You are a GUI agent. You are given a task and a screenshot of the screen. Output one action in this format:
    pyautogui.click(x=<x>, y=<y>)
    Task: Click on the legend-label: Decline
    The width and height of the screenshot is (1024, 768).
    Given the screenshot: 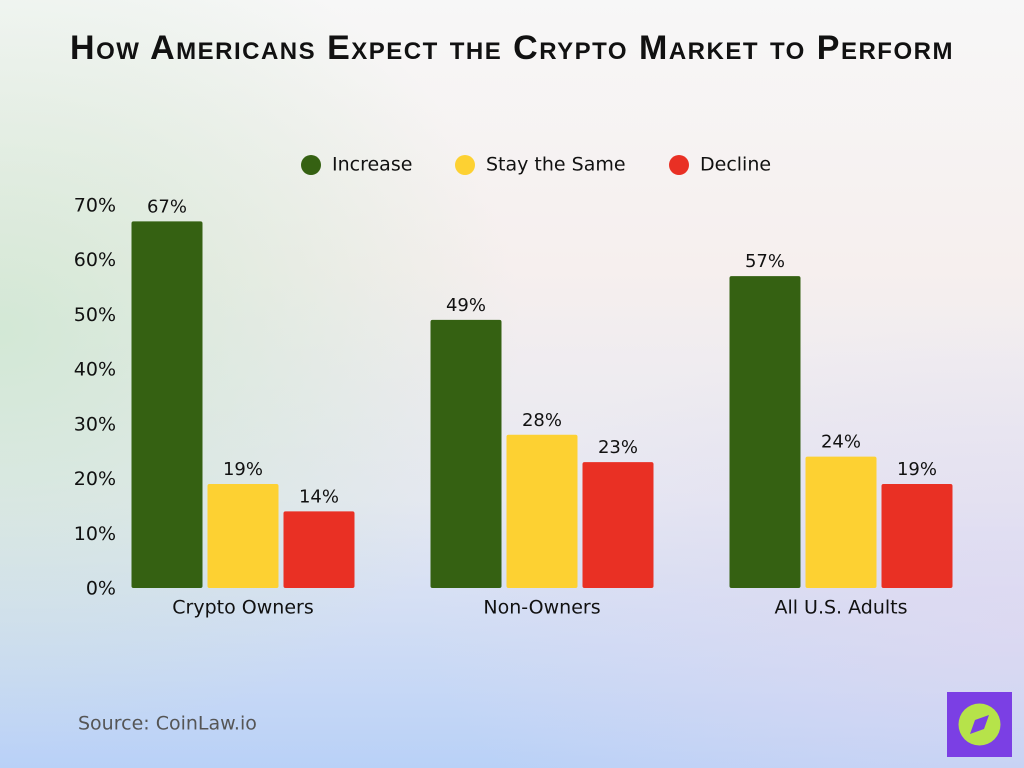 What is the action you would take?
    pyautogui.click(x=735, y=165)
    